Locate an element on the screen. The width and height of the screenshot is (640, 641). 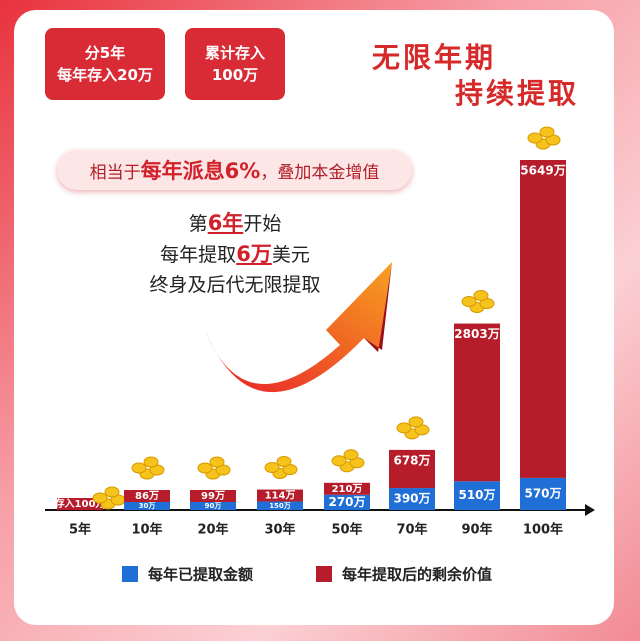
callout-line: 第6年开始 is located at coordinates (235, 223).